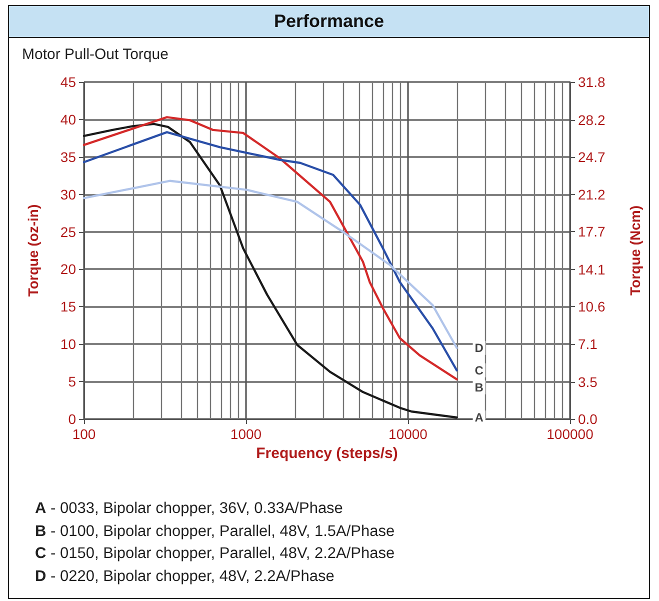 The height and width of the screenshot is (601, 659). What do you see at coordinates (84, 434) in the screenshot?
I see `x-tick-label: 100` at bounding box center [84, 434].